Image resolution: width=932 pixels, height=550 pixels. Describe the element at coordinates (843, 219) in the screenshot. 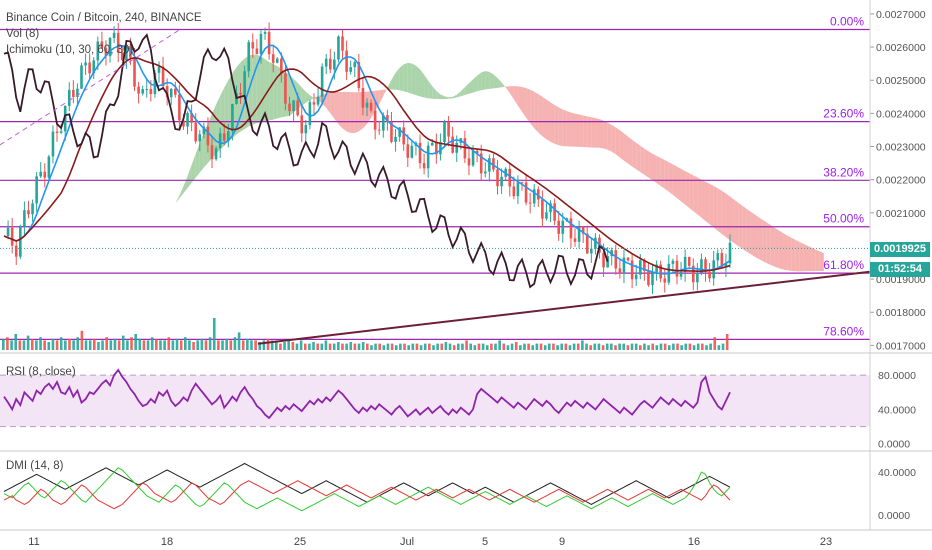

I see `fib-level-label: 50.00%` at that location.